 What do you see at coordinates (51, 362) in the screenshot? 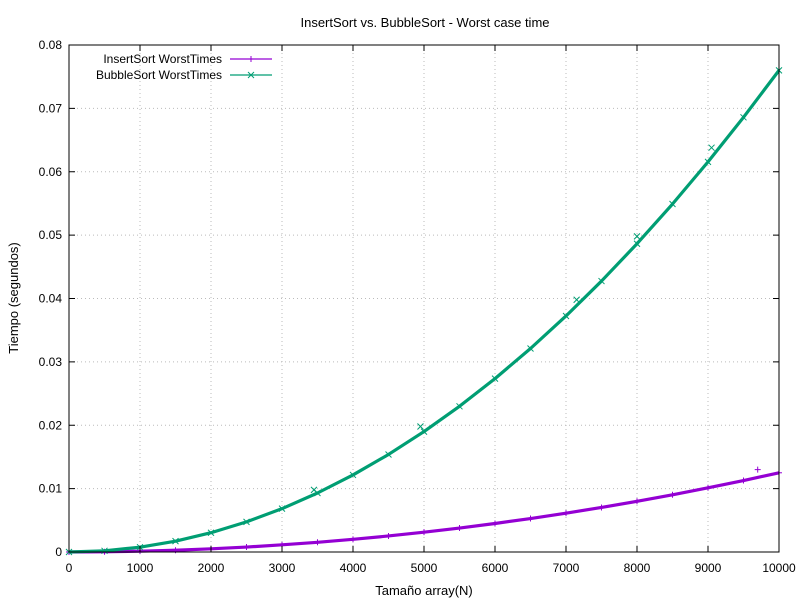
I see `y-tick-label: 0.03` at bounding box center [51, 362].